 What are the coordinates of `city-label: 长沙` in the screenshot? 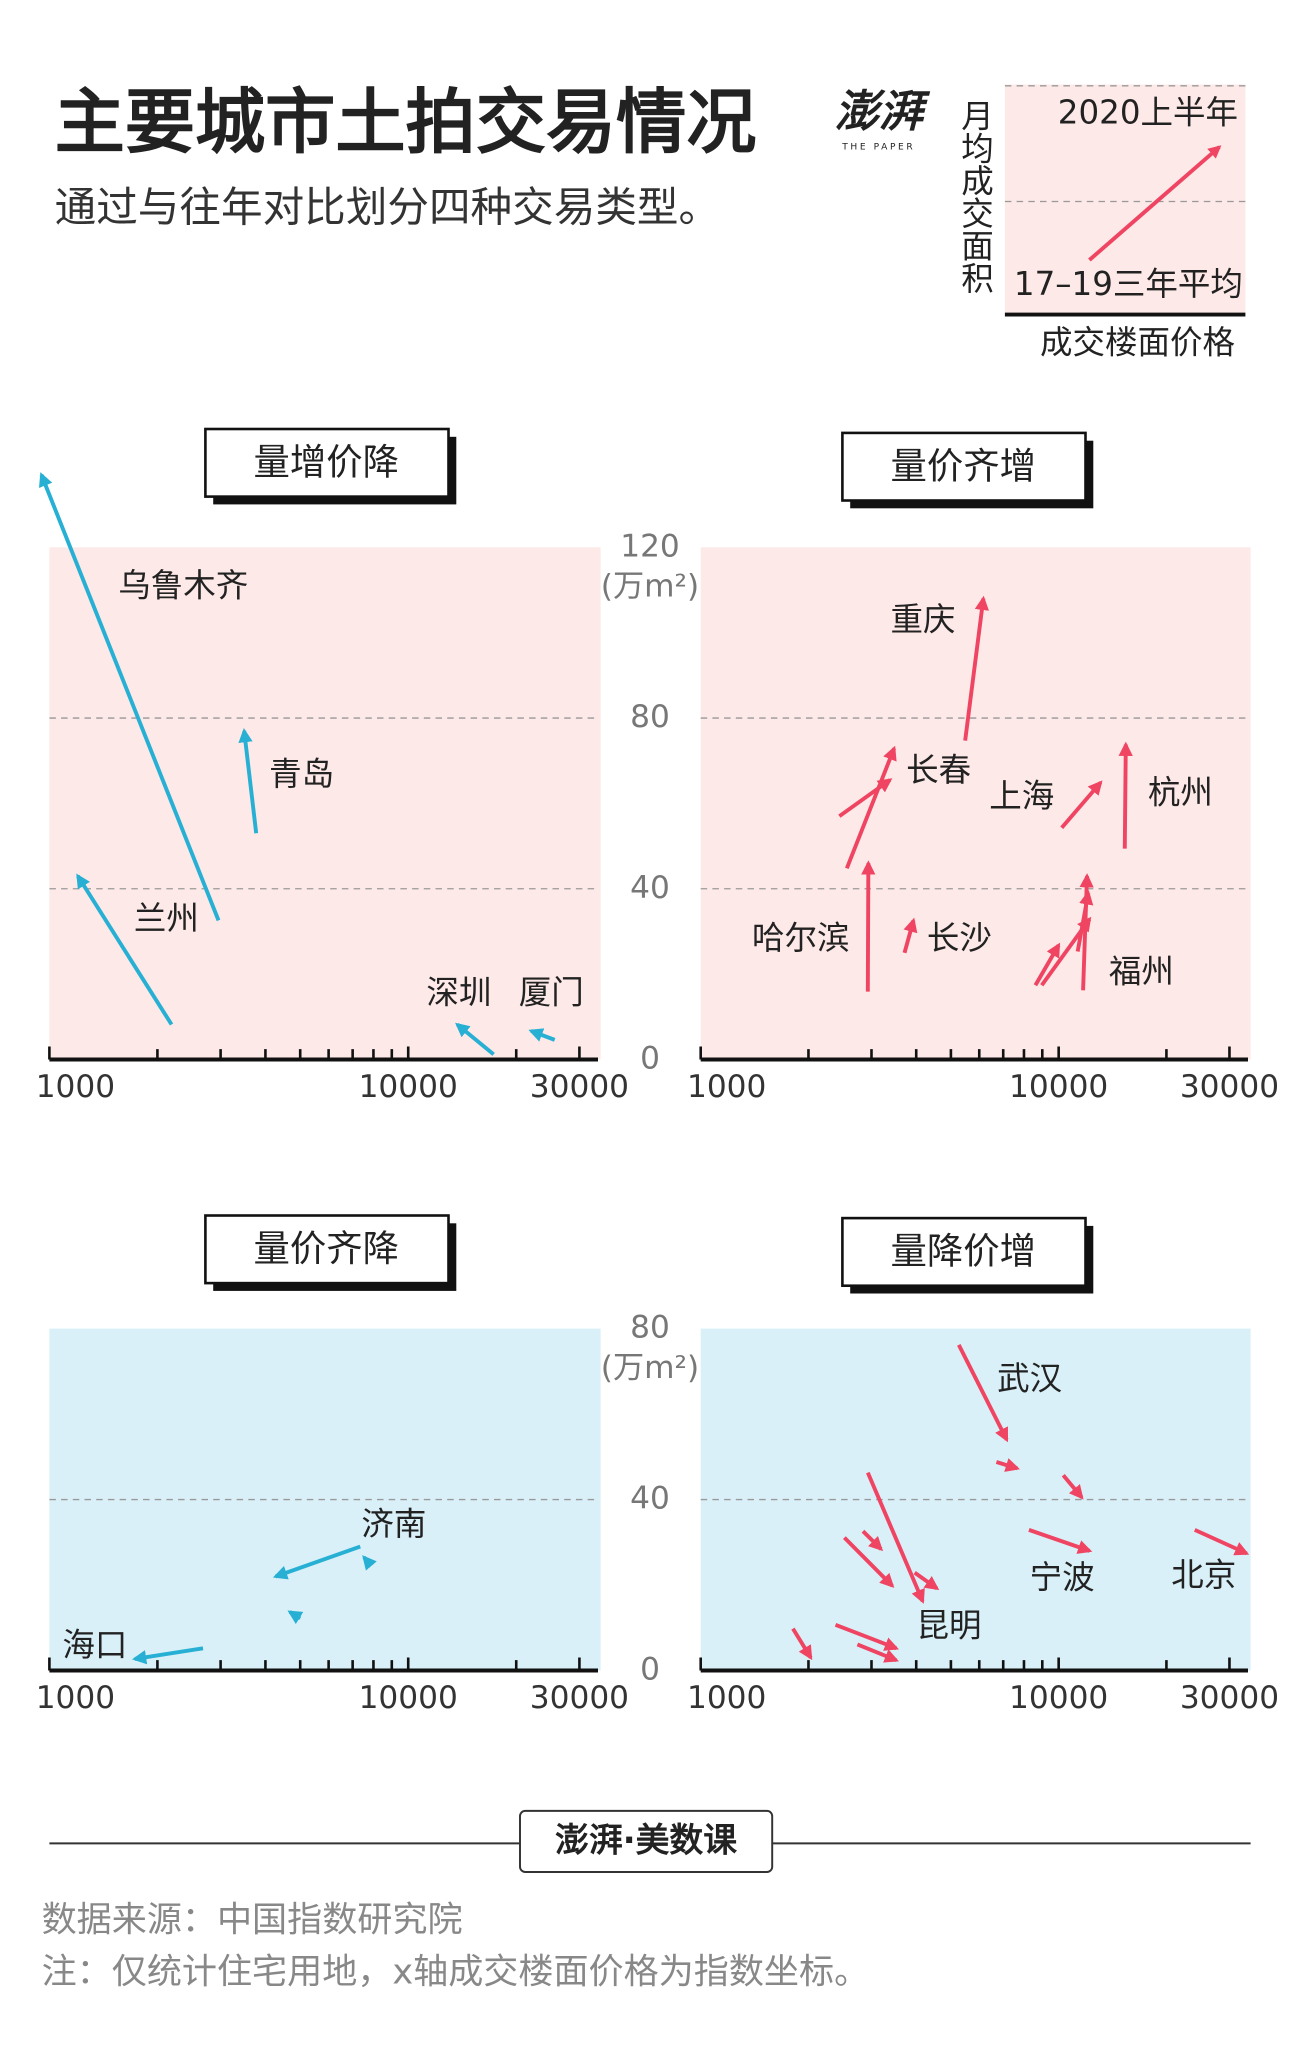 It's located at (959, 938).